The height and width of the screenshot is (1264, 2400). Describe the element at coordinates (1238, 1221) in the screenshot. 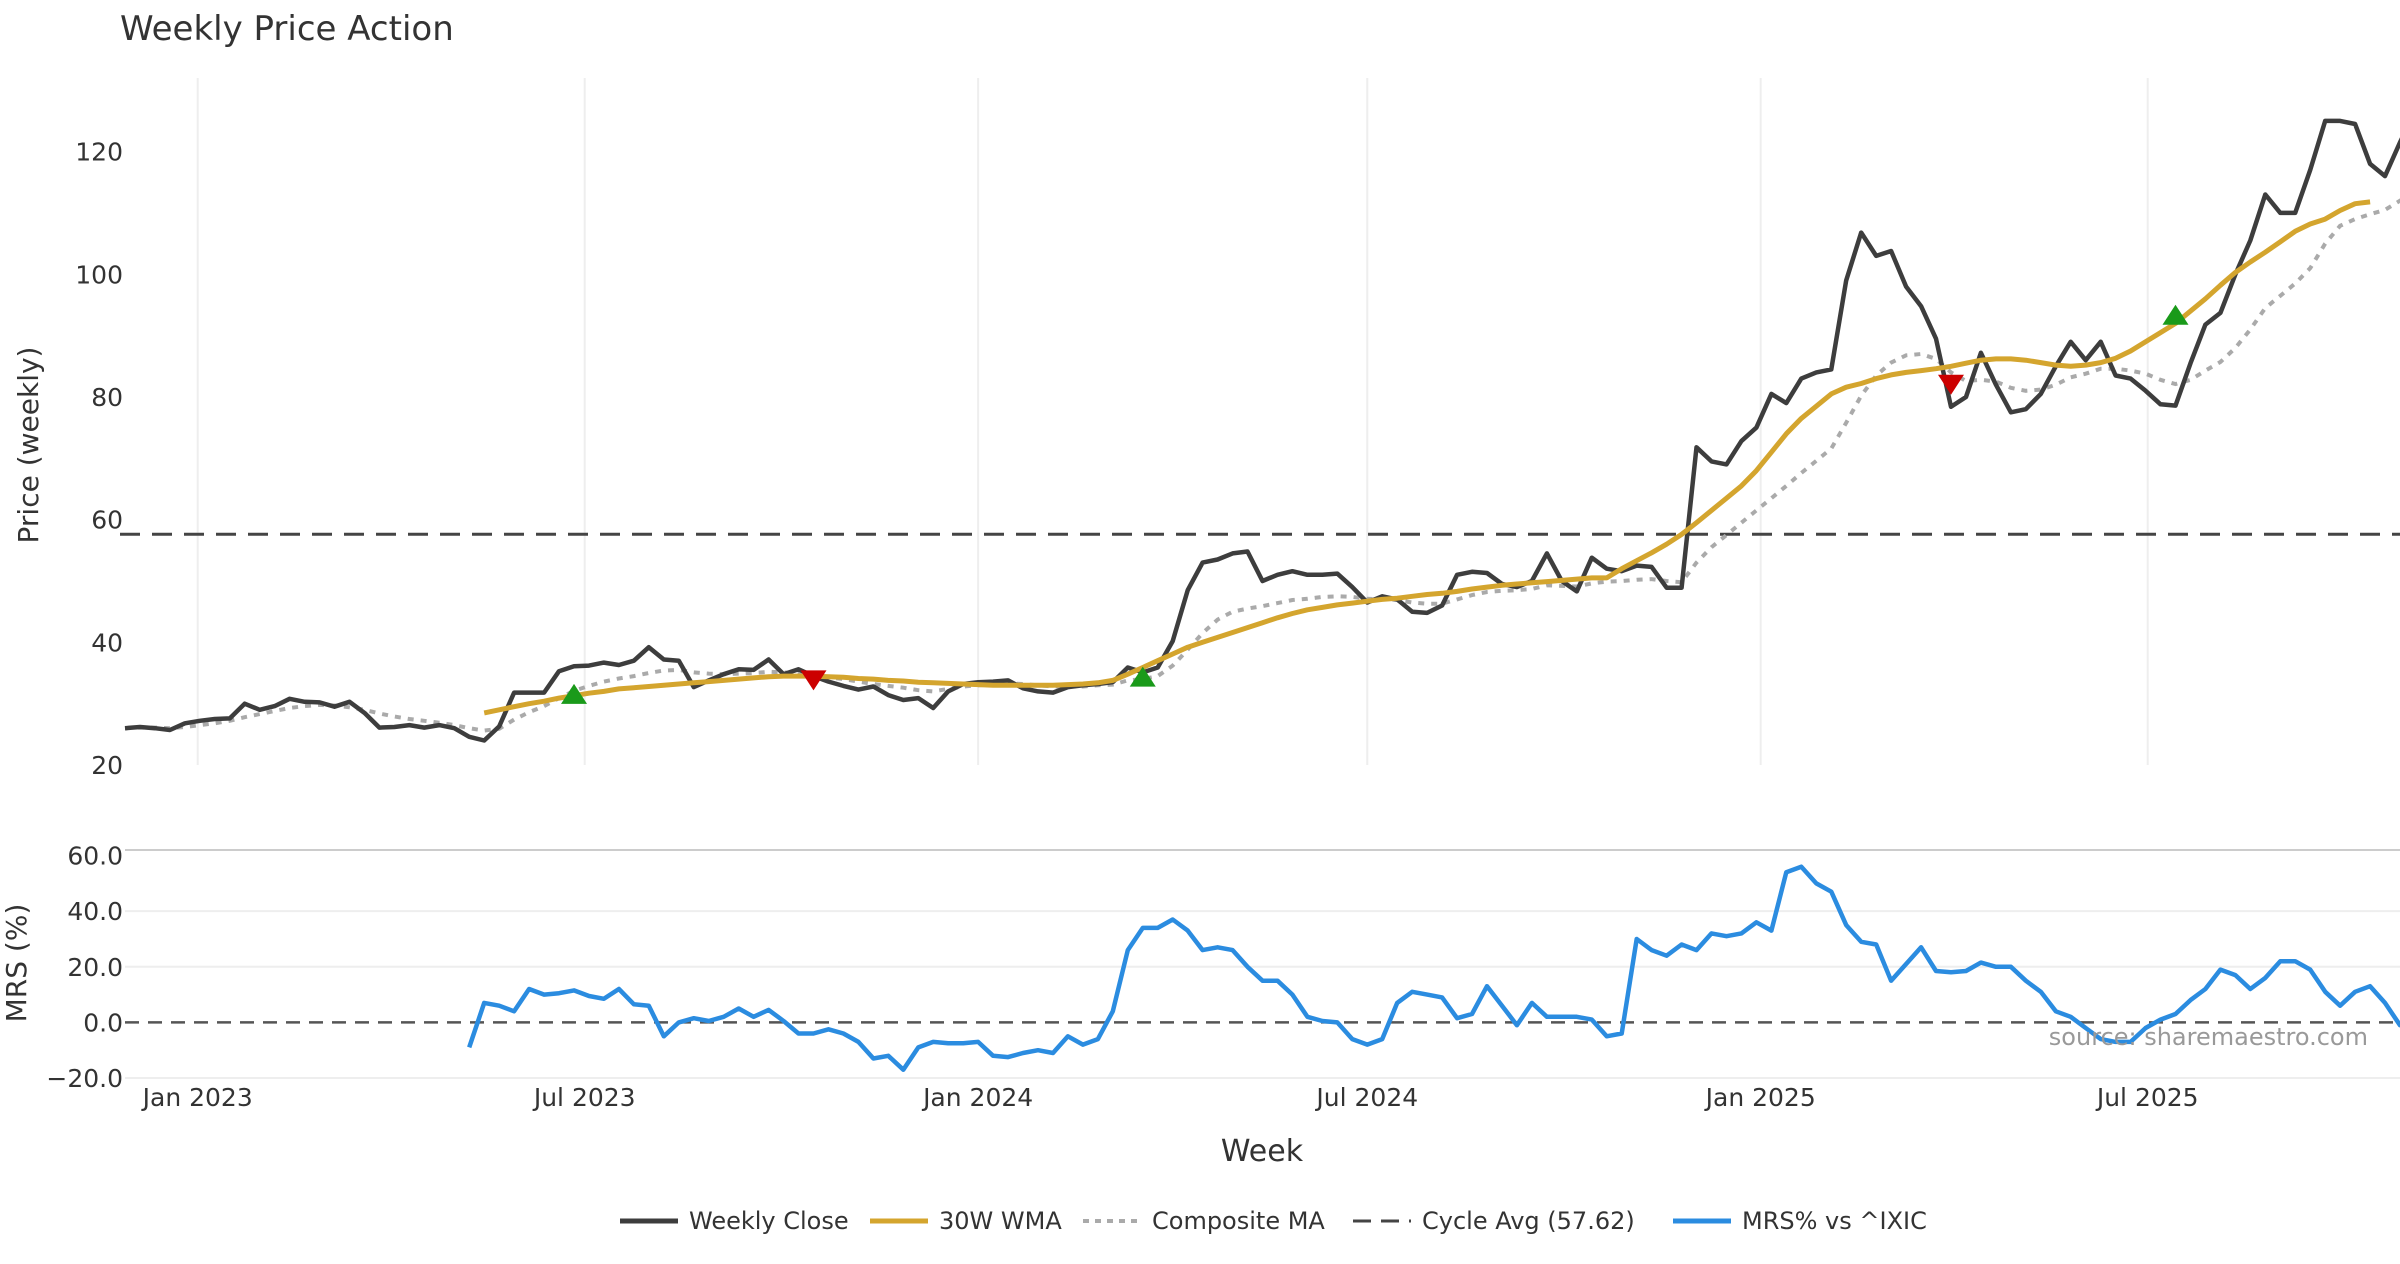

I see `legend-label-2: Composite MA` at that location.